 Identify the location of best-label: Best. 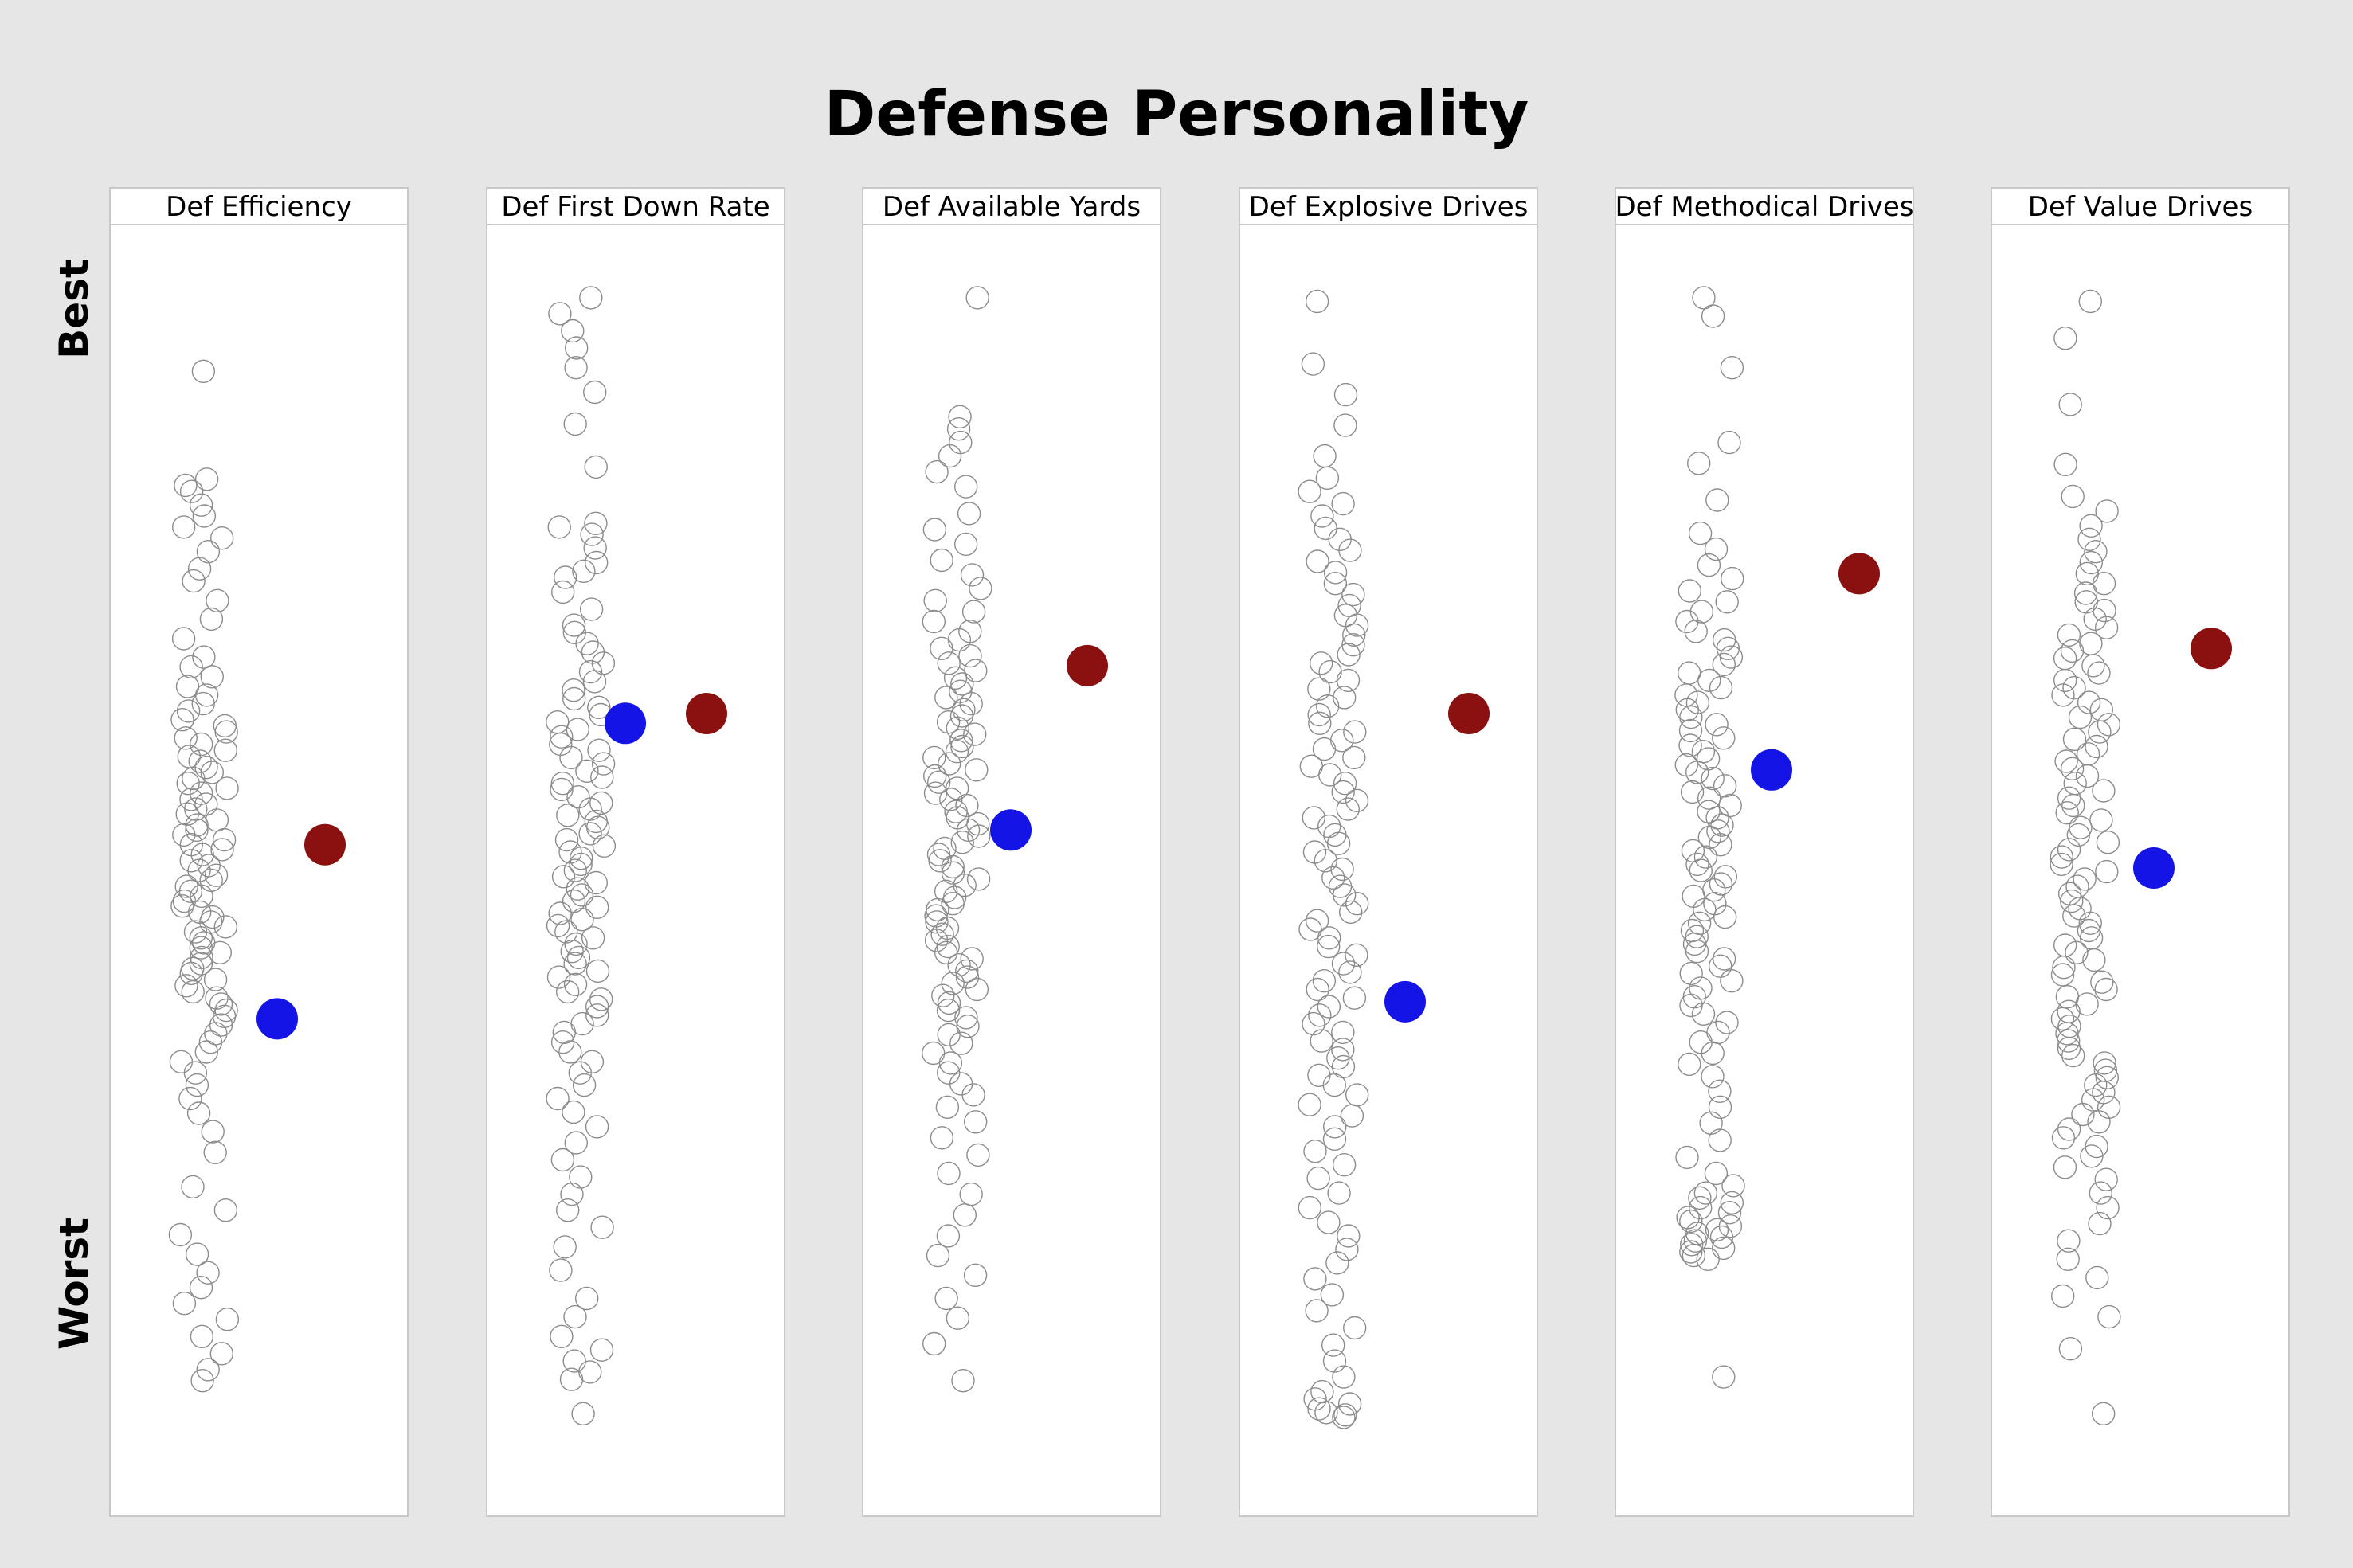
(74, 309).